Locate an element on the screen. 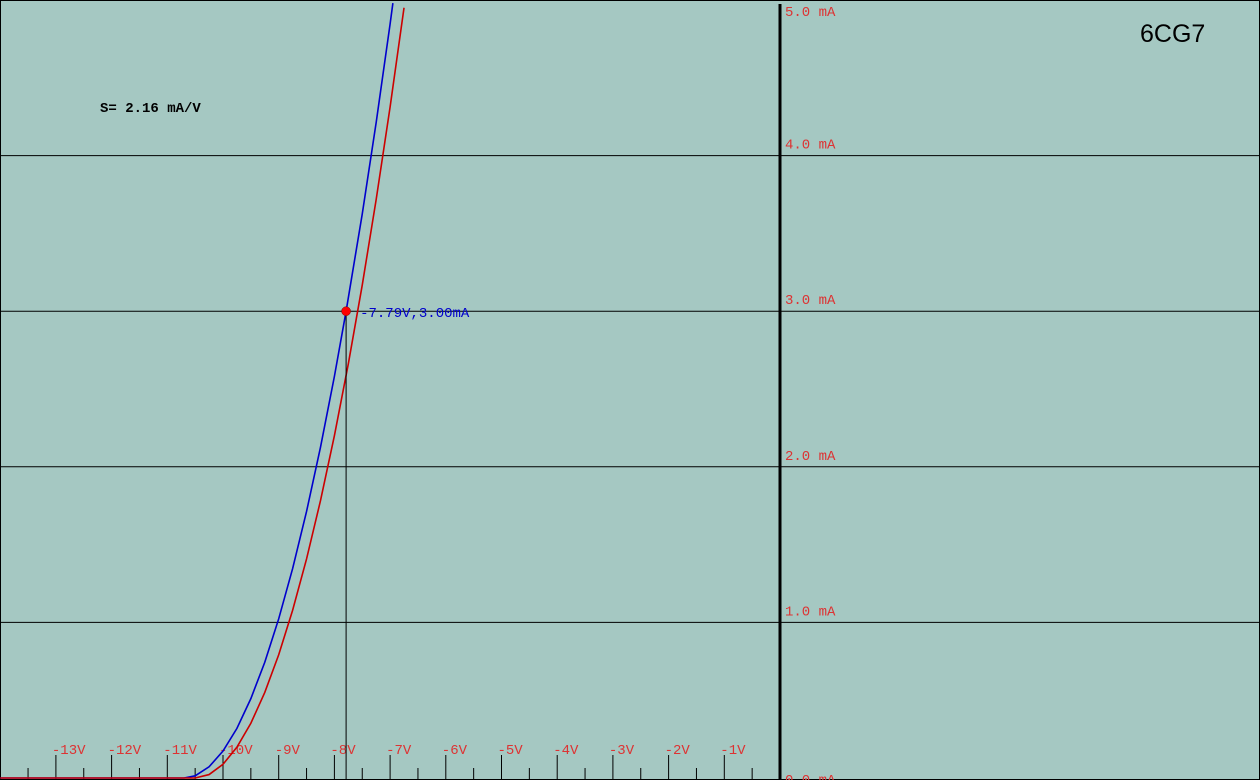 The image size is (1260, 780). x-tick-label: -1V is located at coordinates (733, 751).